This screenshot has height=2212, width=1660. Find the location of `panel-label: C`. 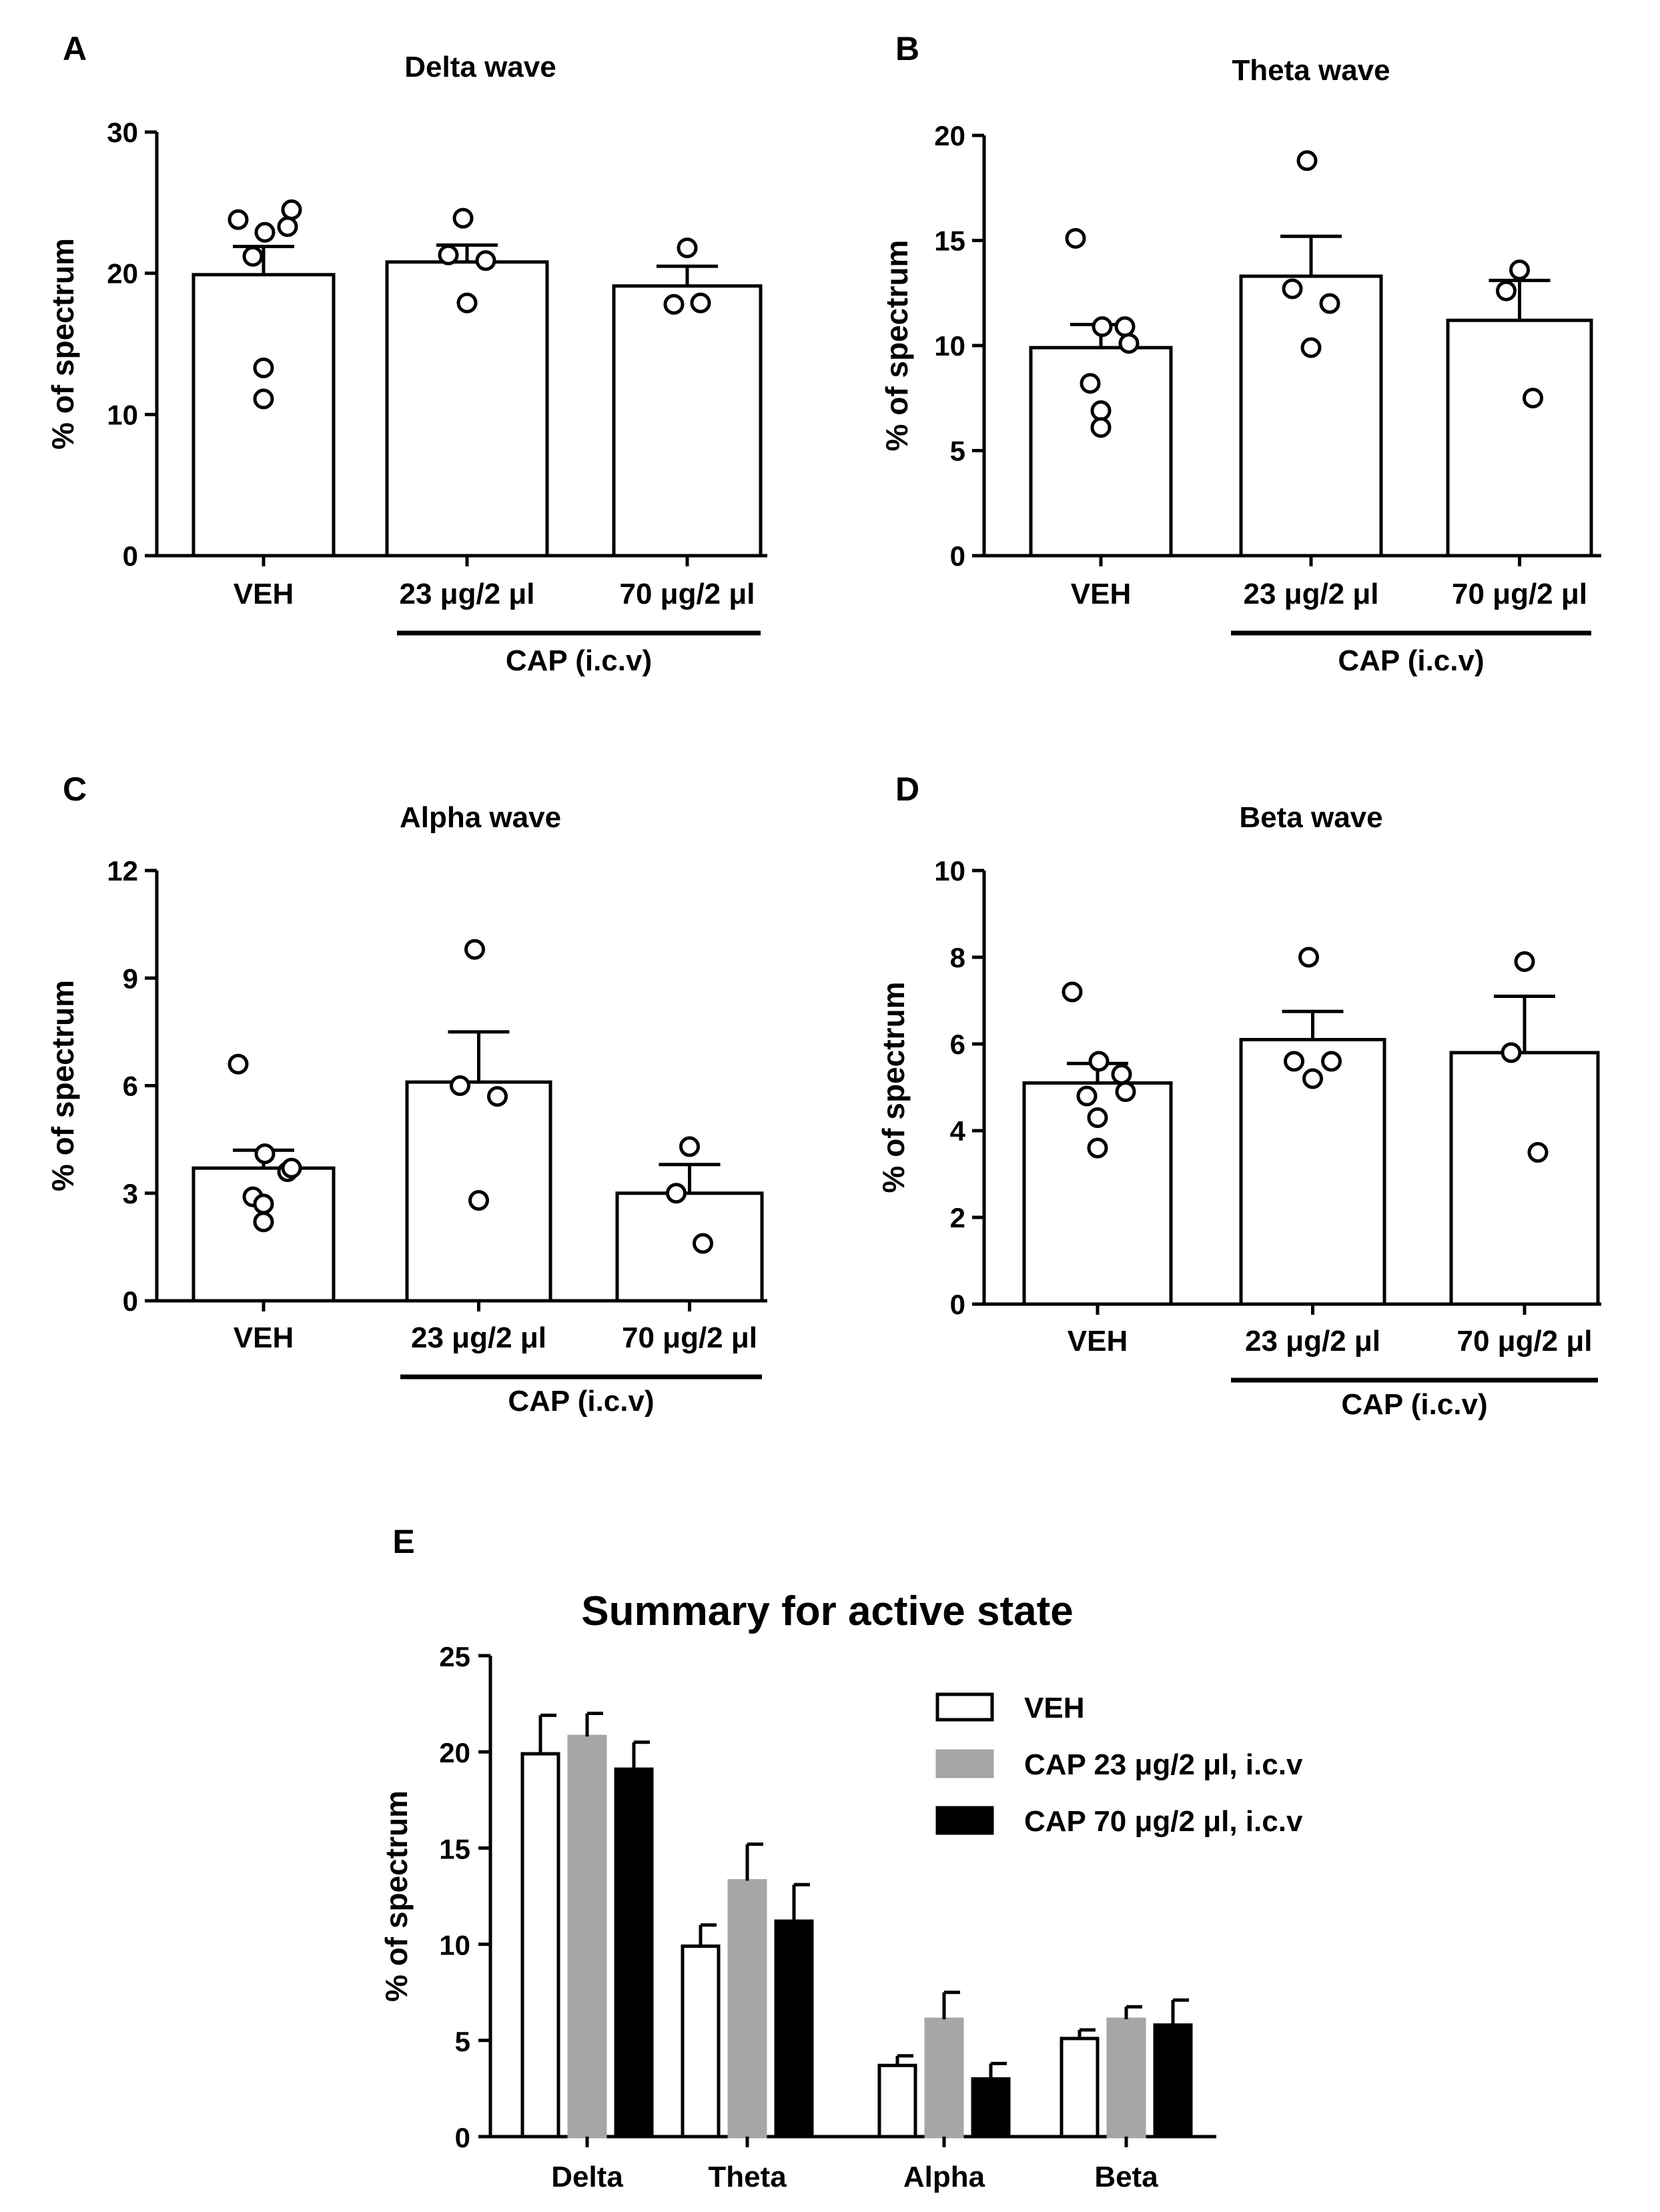

panel-label: C is located at coordinates (75, 789).